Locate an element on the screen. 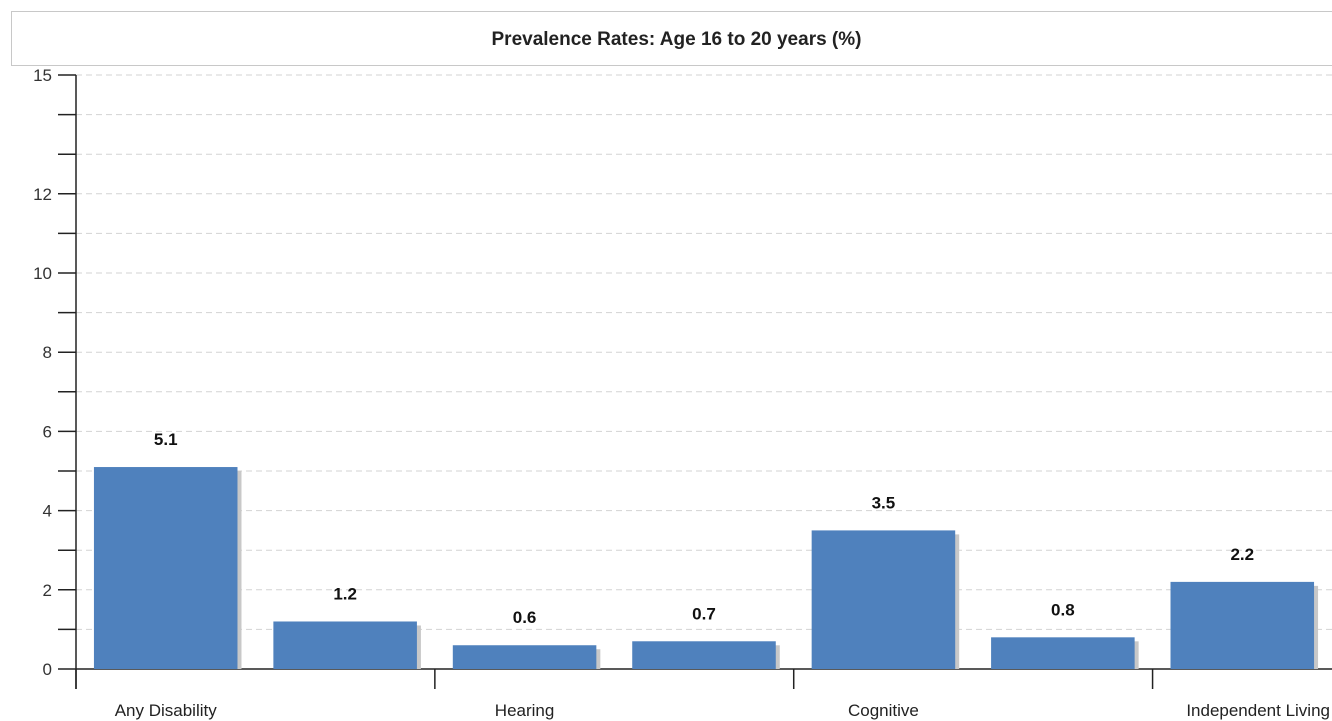  data-label: 1.2 is located at coordinates (345, 593).